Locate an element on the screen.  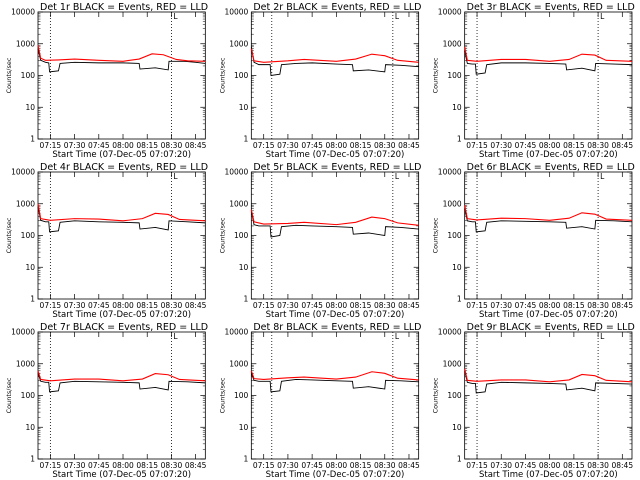
chart-title: Det 6r BLACK = Events, RED = LLD is located at coordinates (551, 167).